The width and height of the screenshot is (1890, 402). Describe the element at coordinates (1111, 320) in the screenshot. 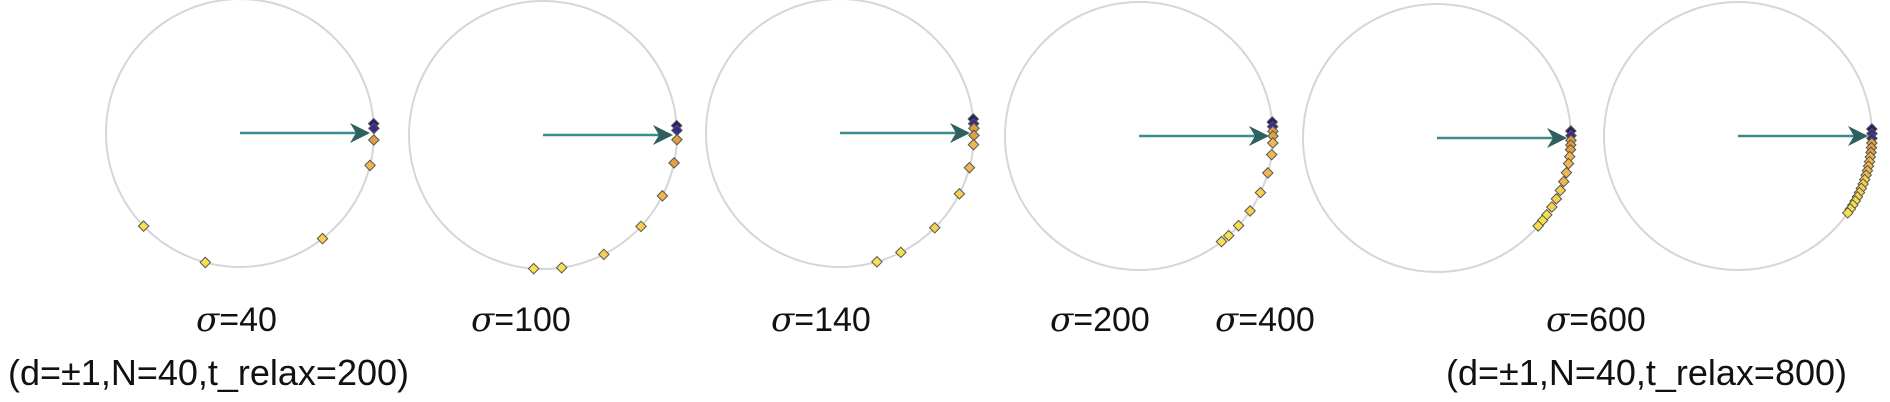

I see `sigma-value: =200` at that location.